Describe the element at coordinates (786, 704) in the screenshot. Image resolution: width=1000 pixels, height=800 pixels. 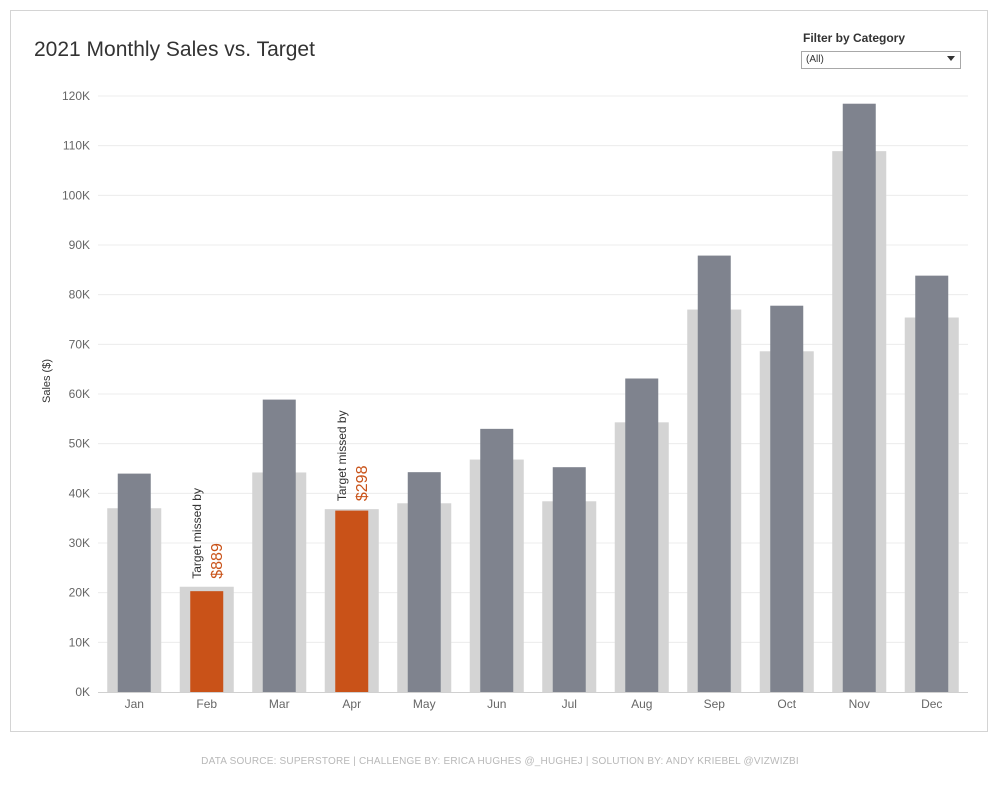
I see `x-tick-label: Oct` at that location.